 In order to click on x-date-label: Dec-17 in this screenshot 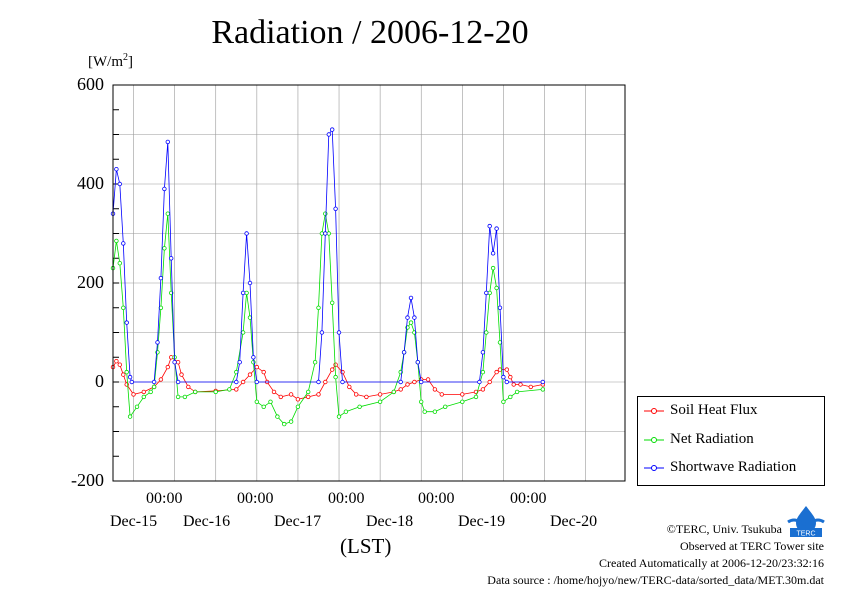, I will do `click(298, 521)`.